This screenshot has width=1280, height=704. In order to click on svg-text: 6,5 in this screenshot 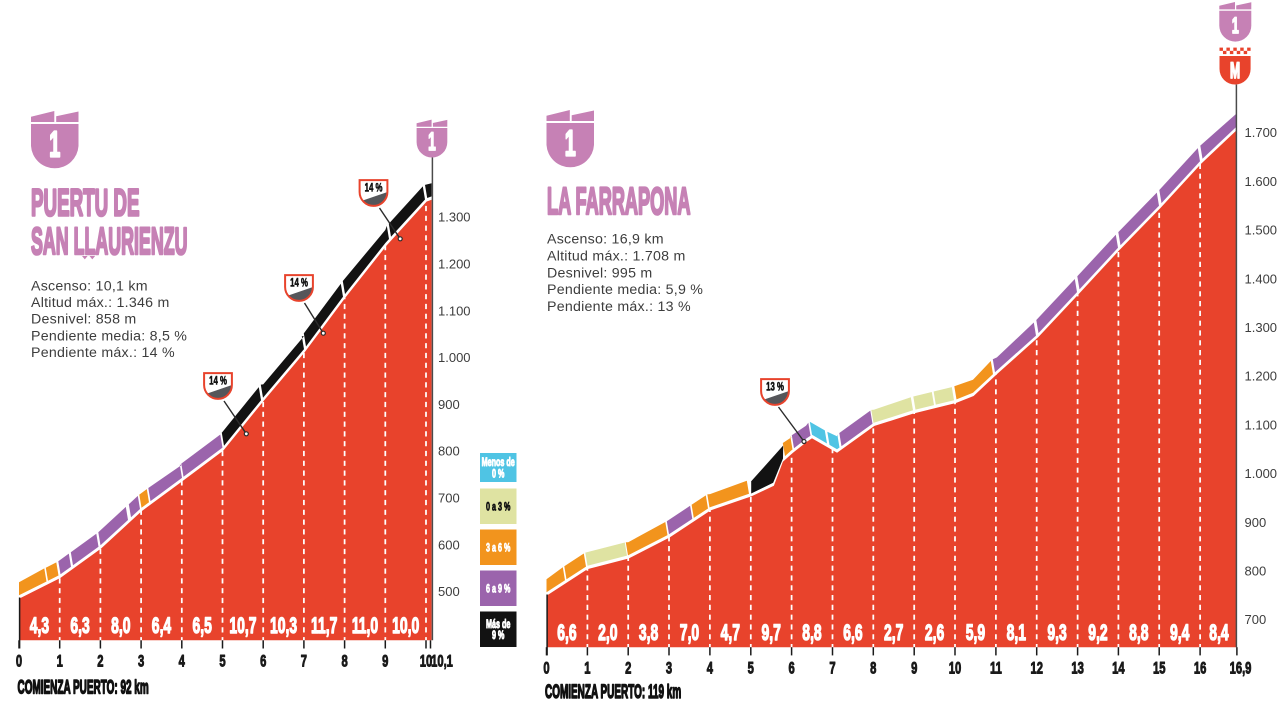, I will do `click(202, 625)`.